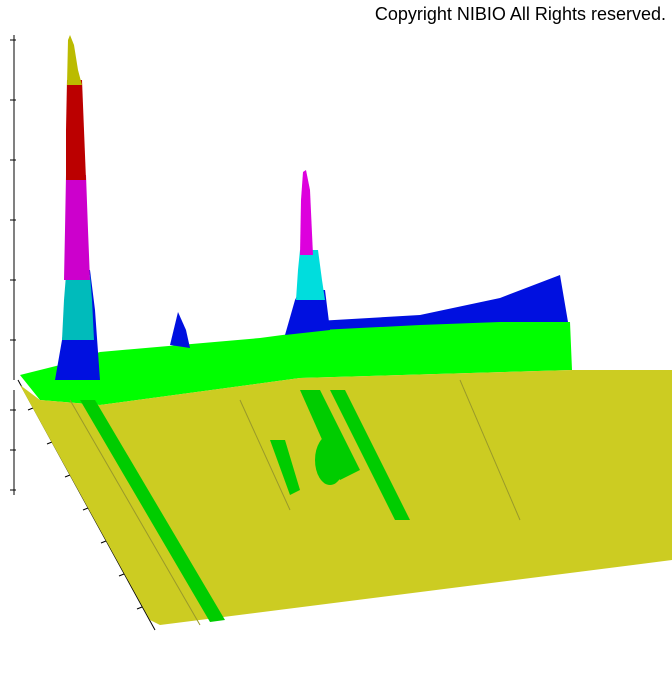 The height and width of the screenshot is (673, 672). I want to click on green-band, so click(296, 363).